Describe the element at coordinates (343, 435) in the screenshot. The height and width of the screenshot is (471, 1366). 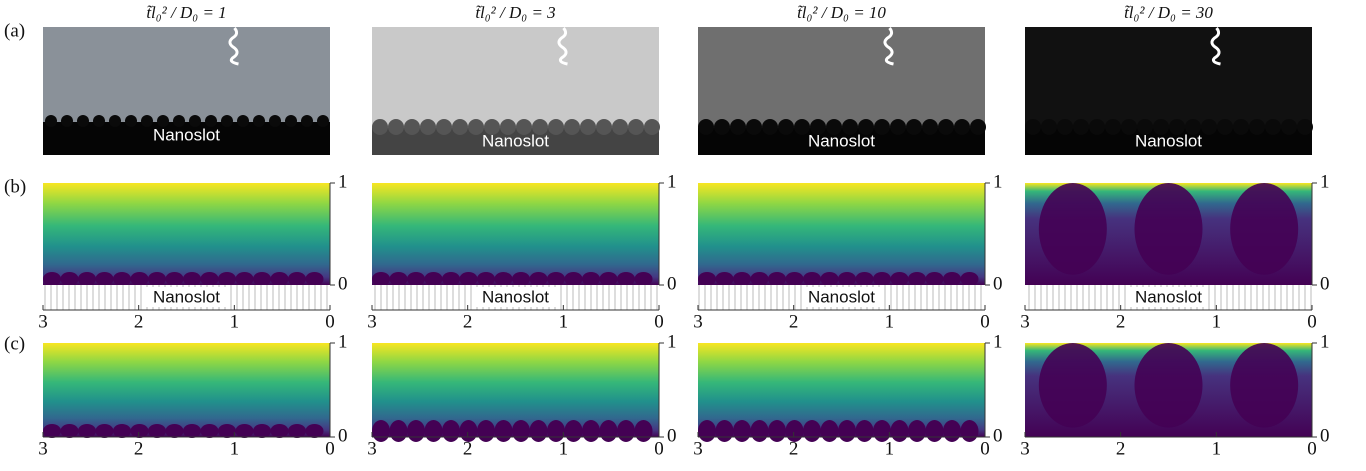
I see `colorbar-tick-label: 0` at that location.